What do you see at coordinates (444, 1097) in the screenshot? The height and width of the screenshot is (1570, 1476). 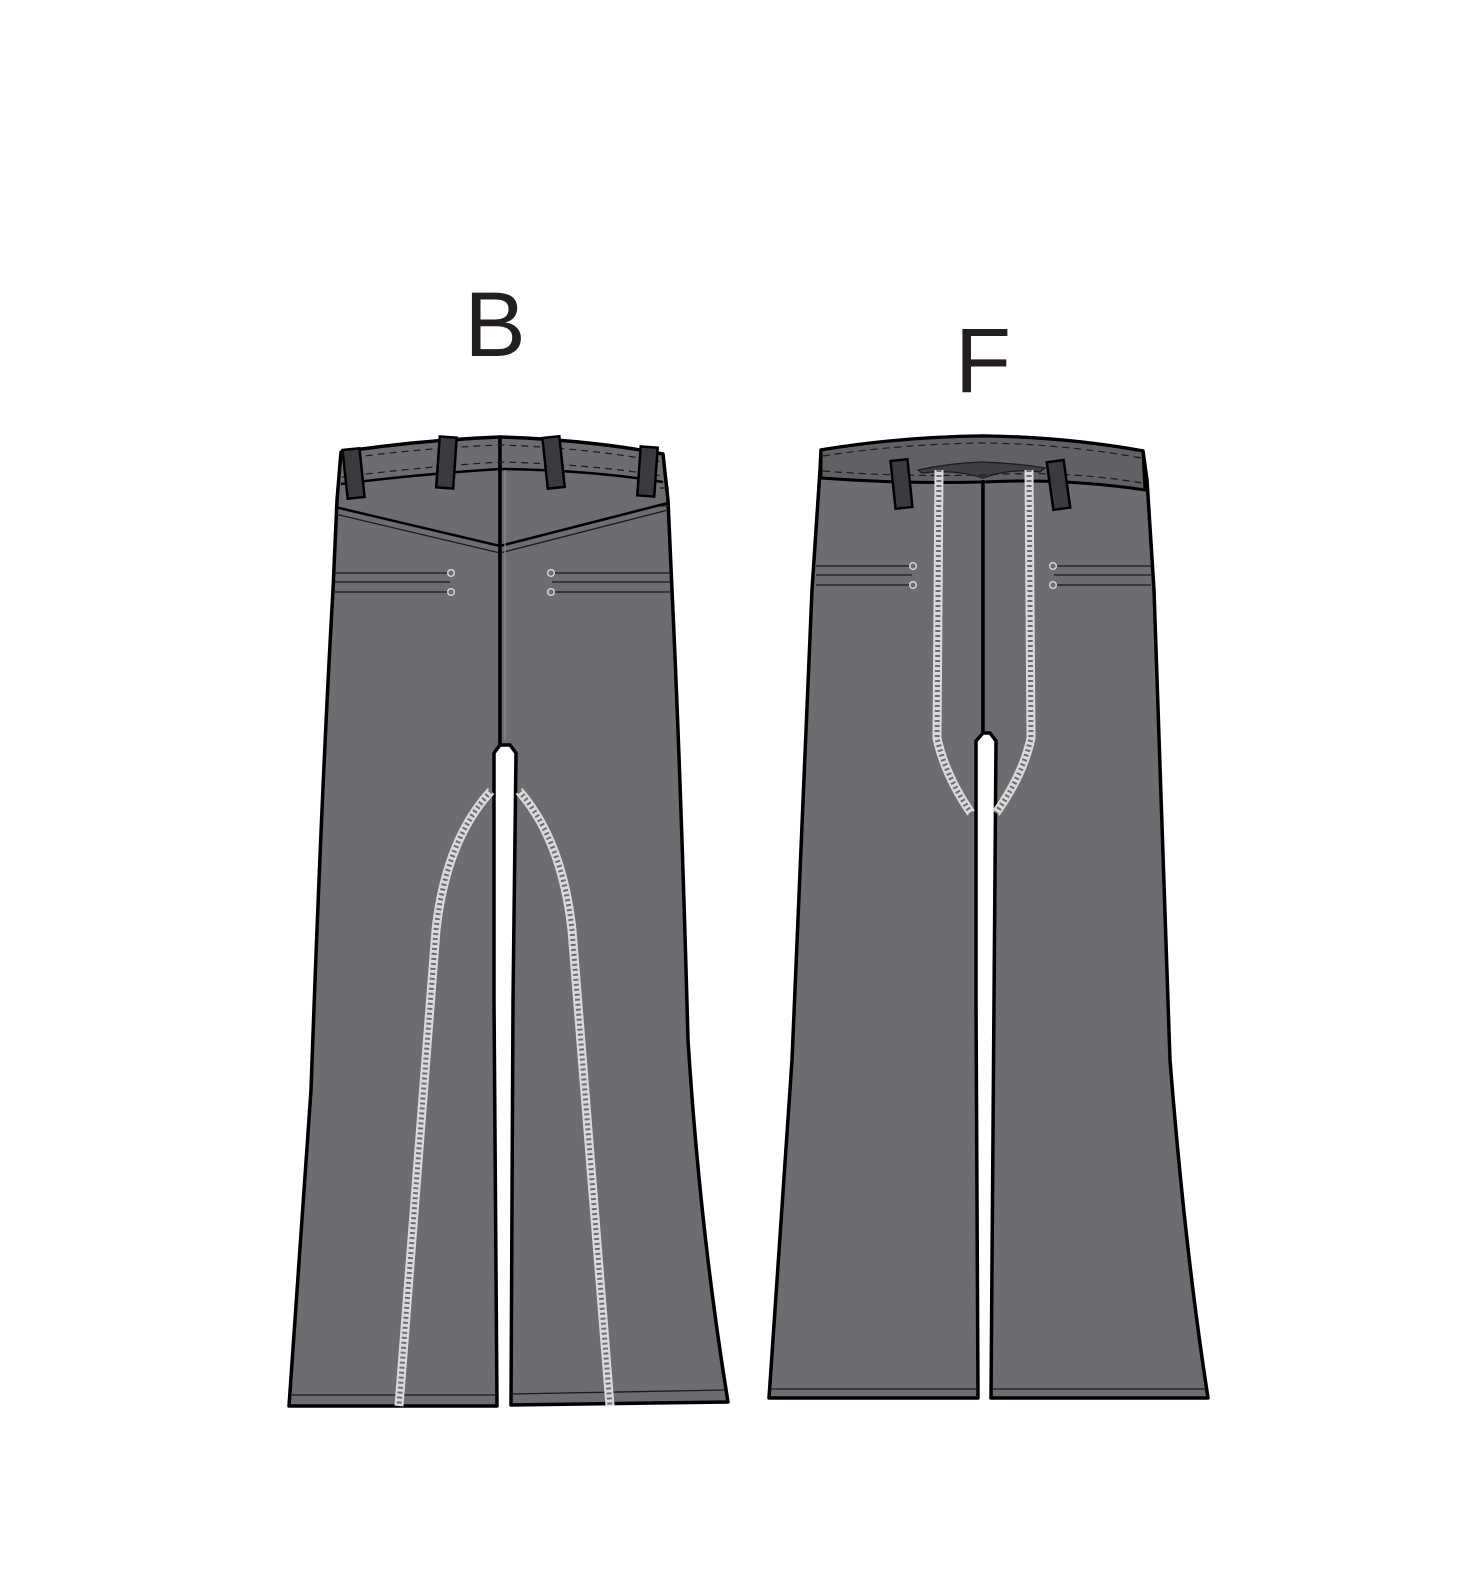 I see `back-left-tape-stripe` at bounding box center [444, 1097].